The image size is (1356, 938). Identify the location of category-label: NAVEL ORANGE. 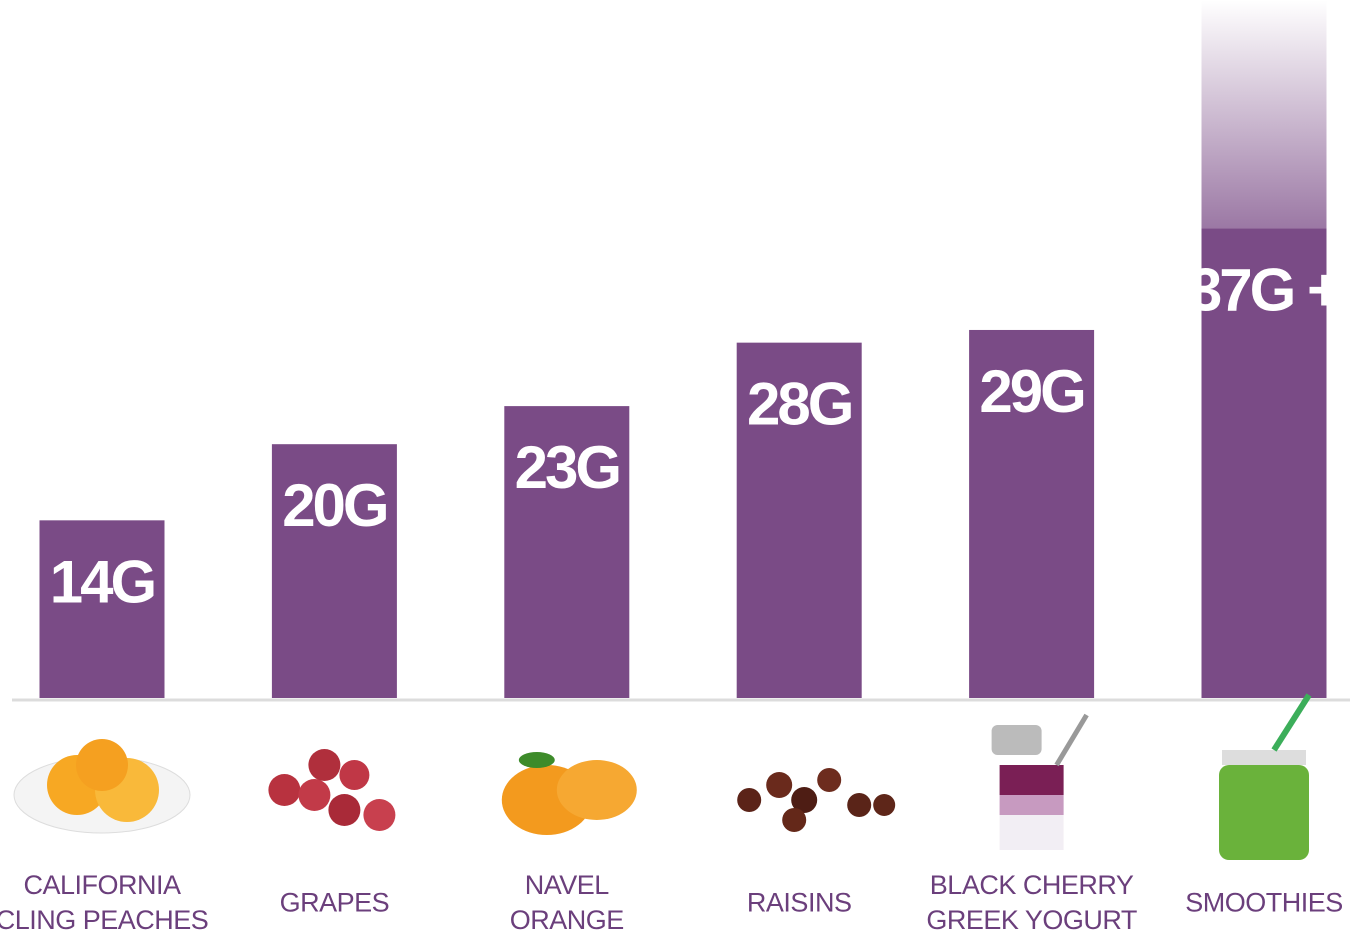
(567, 902).